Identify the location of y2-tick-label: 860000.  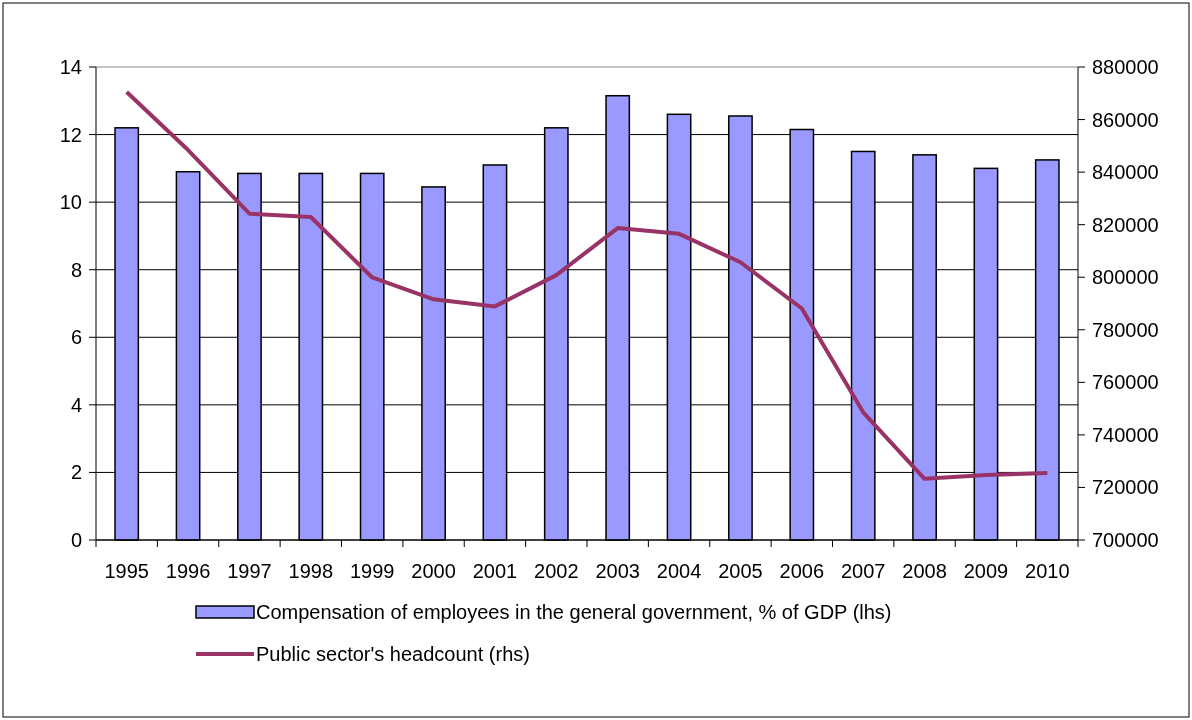
(1125, 119).